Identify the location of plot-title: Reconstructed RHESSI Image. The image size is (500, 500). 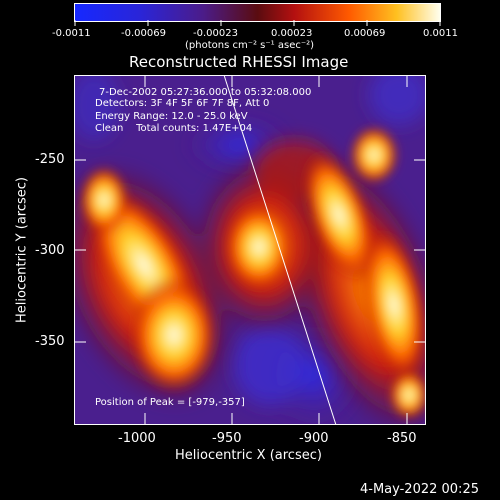
(239, 62).